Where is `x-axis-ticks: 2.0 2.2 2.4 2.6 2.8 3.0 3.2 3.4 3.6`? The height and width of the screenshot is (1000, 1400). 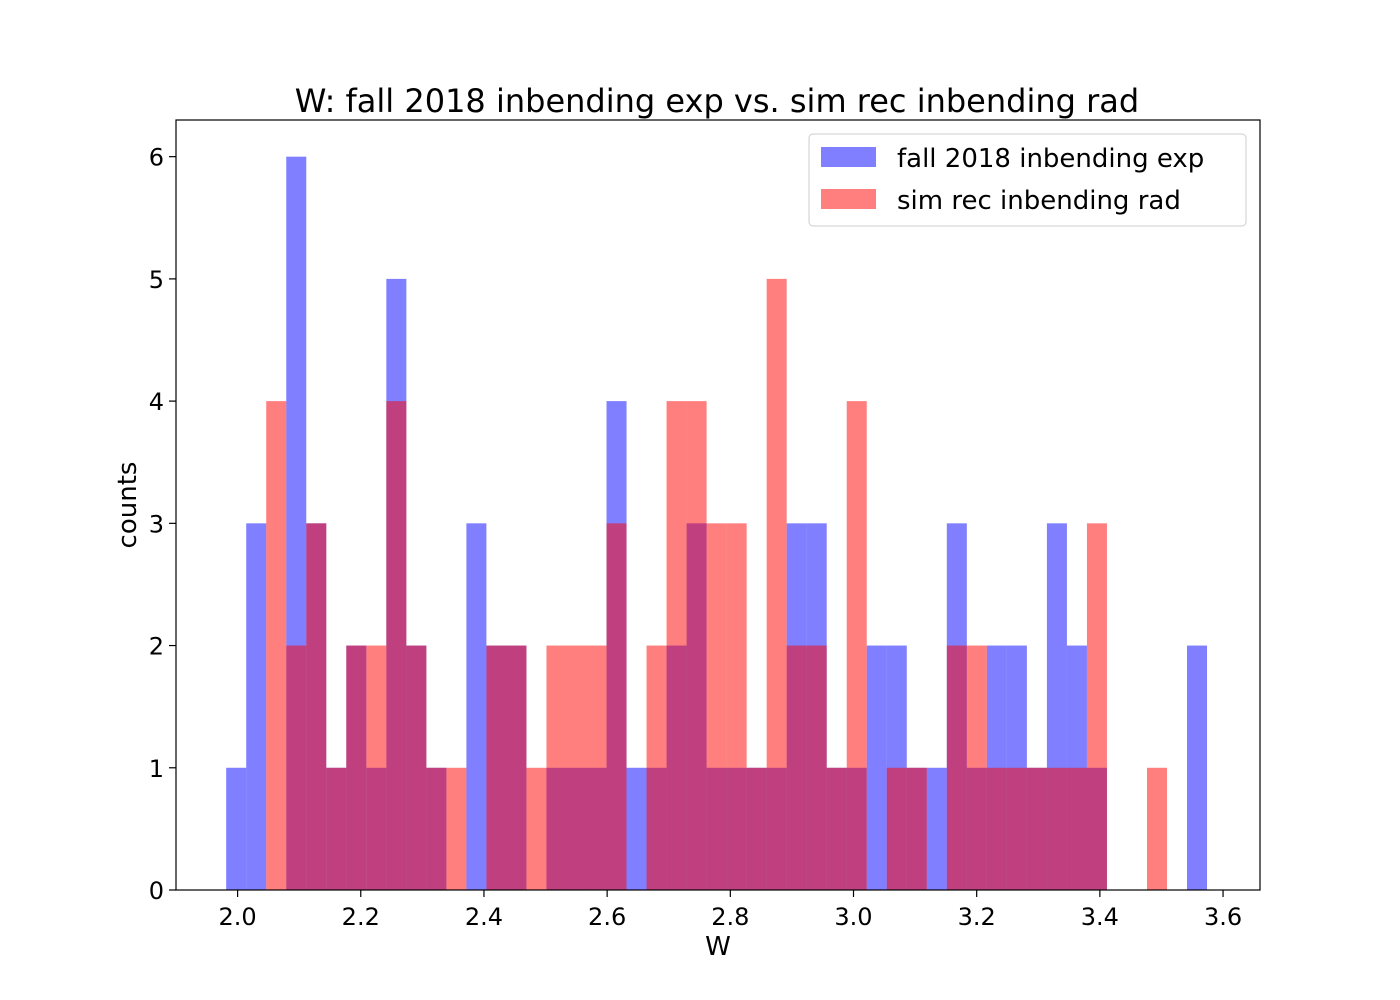
x-axis-ticks: 2.0 2.2 2.4 2.6 2.8 3.0 3.2 3.4 3.6 is located at coordinates (730, 910).